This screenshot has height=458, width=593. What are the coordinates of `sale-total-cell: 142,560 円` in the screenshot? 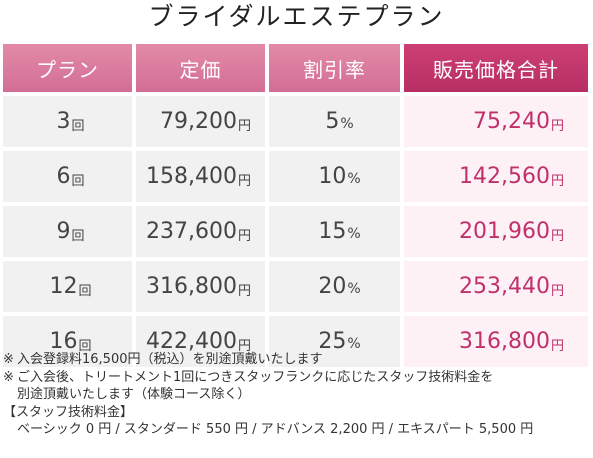 It's located at (496, 176).